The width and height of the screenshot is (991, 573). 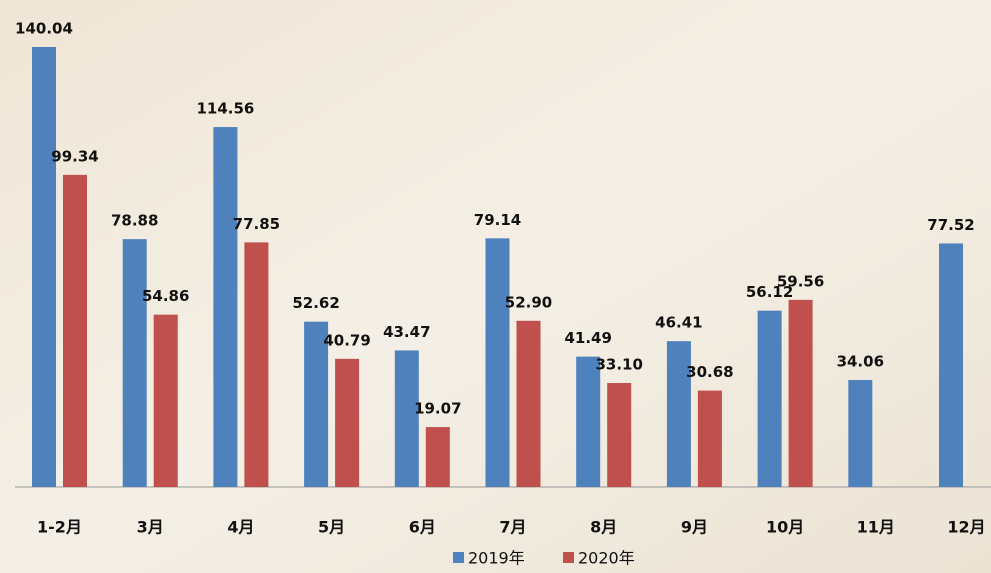 What do you see at coordinates (44, 29) in the screenshot?
I see `value-label: 140.04` at bounding box center [44, 29].